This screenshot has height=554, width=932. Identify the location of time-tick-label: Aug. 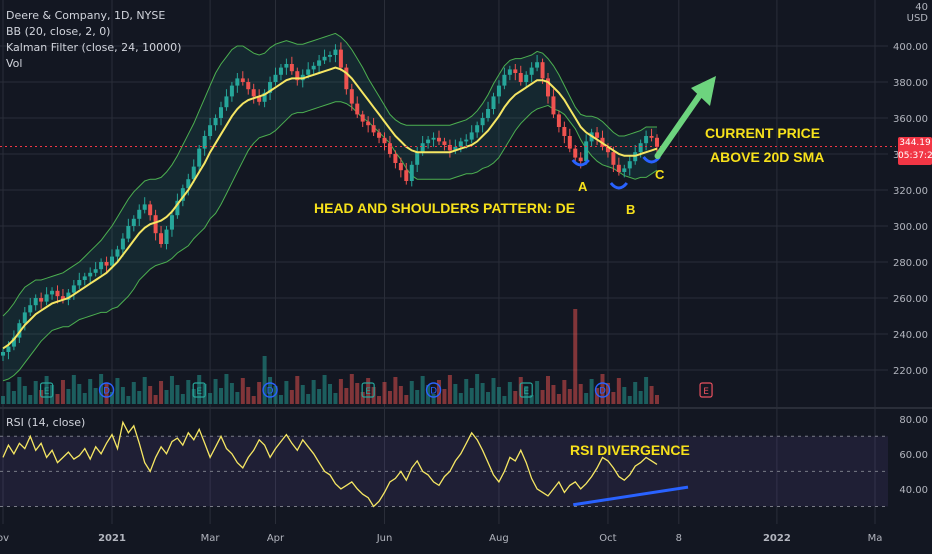
(499, 538).